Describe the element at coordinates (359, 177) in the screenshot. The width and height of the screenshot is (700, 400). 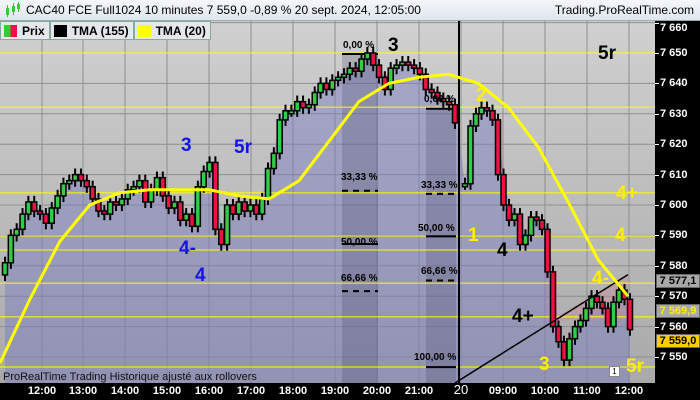
I see `fib-label: 33,33 %` at that location.